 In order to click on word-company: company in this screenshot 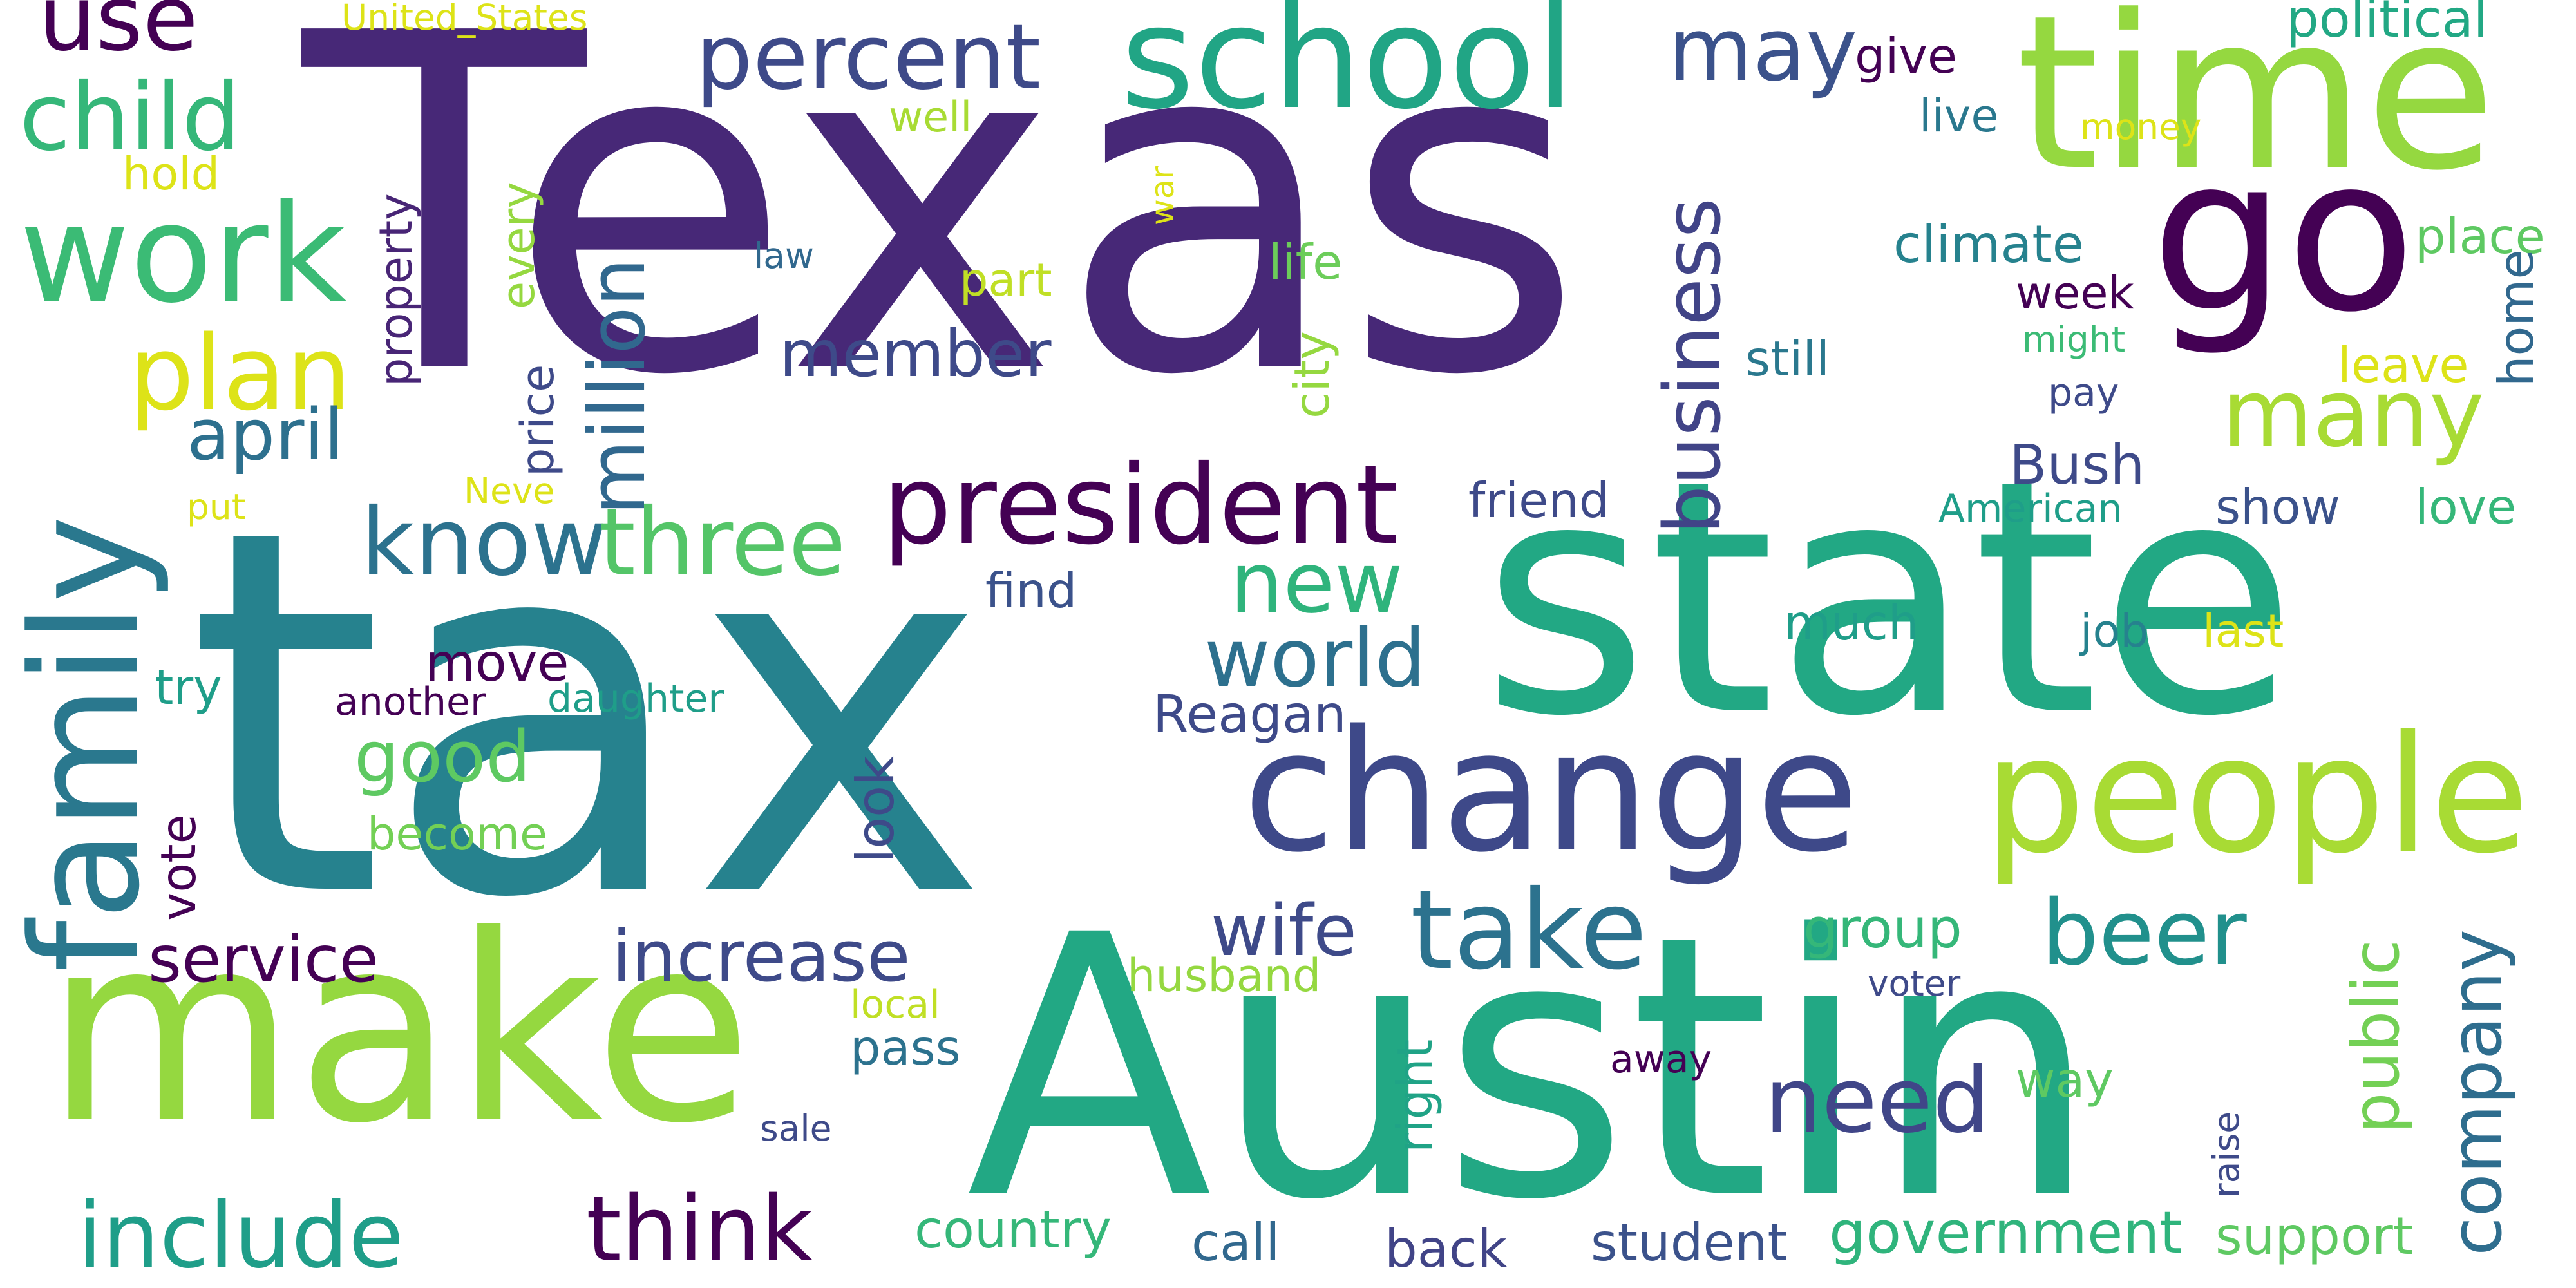, I will do `click(2476, 1092)`.